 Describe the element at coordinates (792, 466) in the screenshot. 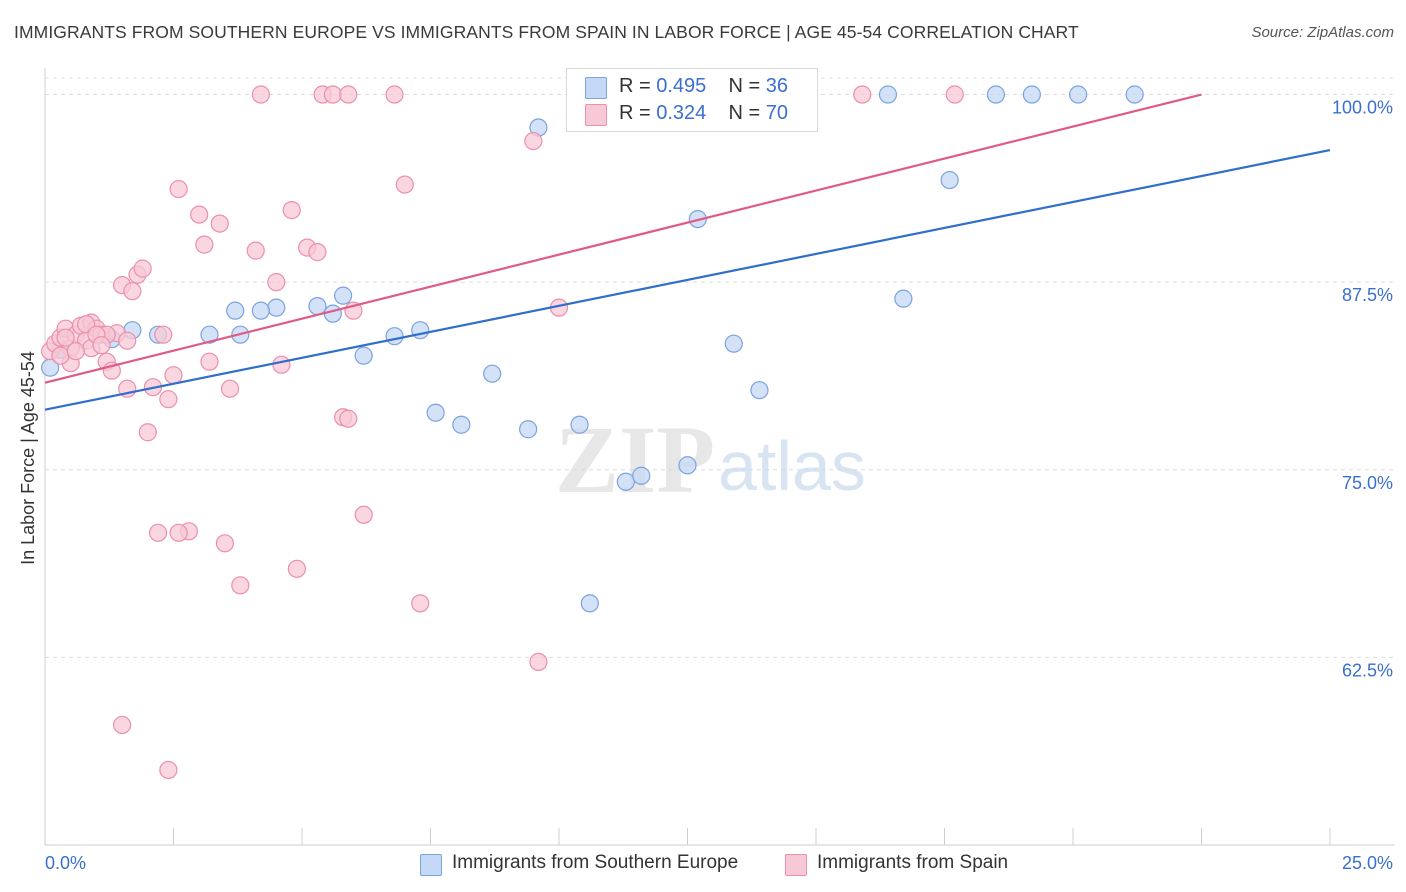

I see `watermark-atlas: atlas` at that location.